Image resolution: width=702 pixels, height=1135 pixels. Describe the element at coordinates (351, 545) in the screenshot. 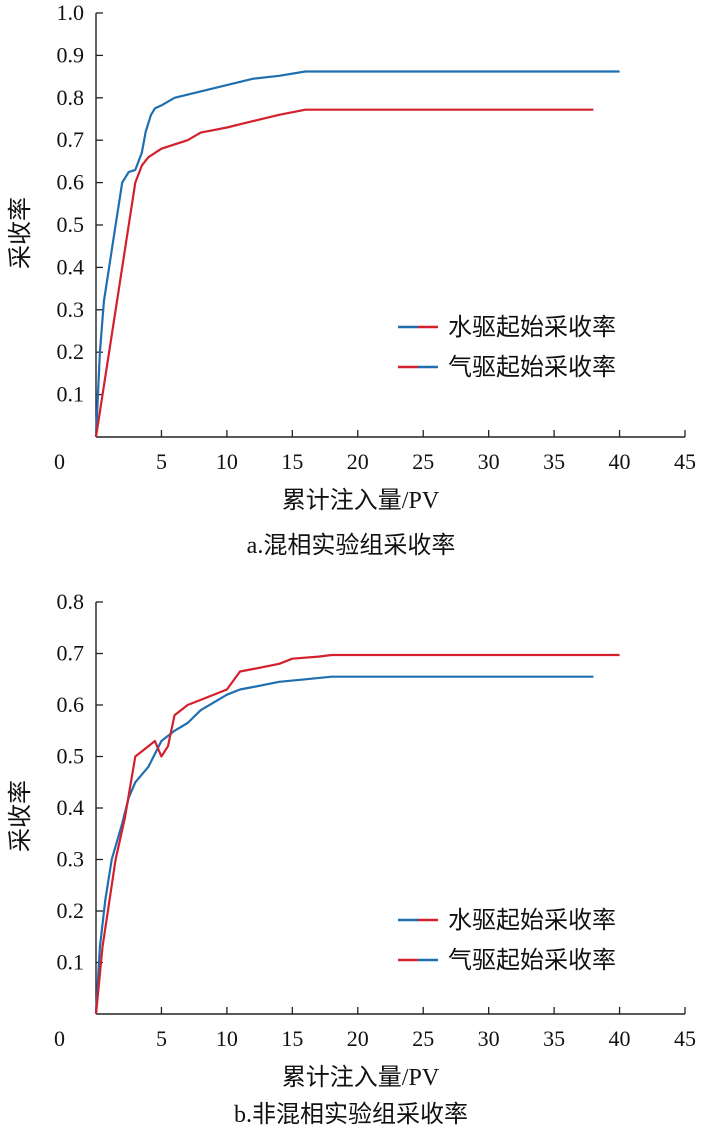

I see `chart-caption: a.混相实验组采收率` at that location.